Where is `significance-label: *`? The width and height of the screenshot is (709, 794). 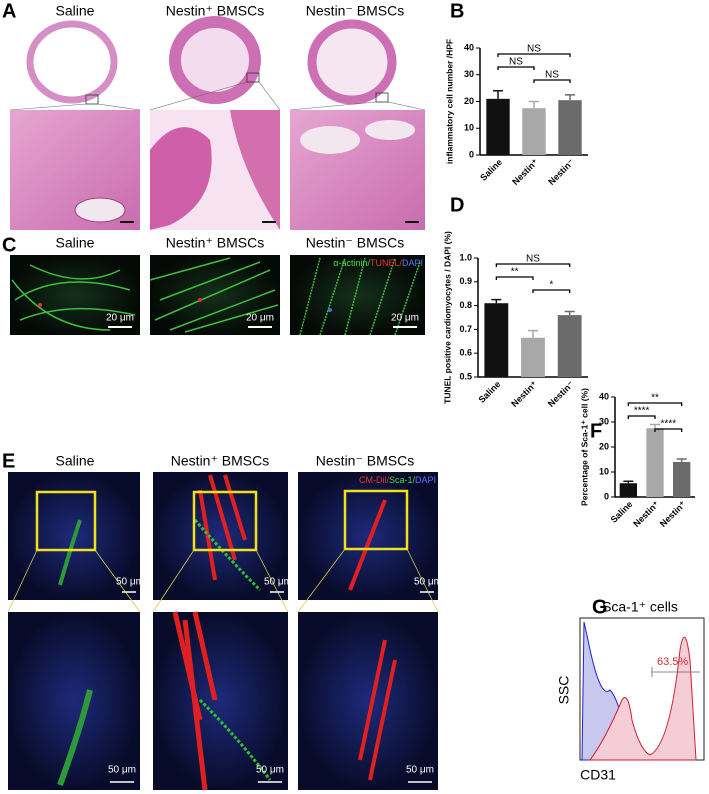 significance-label: * is located at coordinates (551, 285).